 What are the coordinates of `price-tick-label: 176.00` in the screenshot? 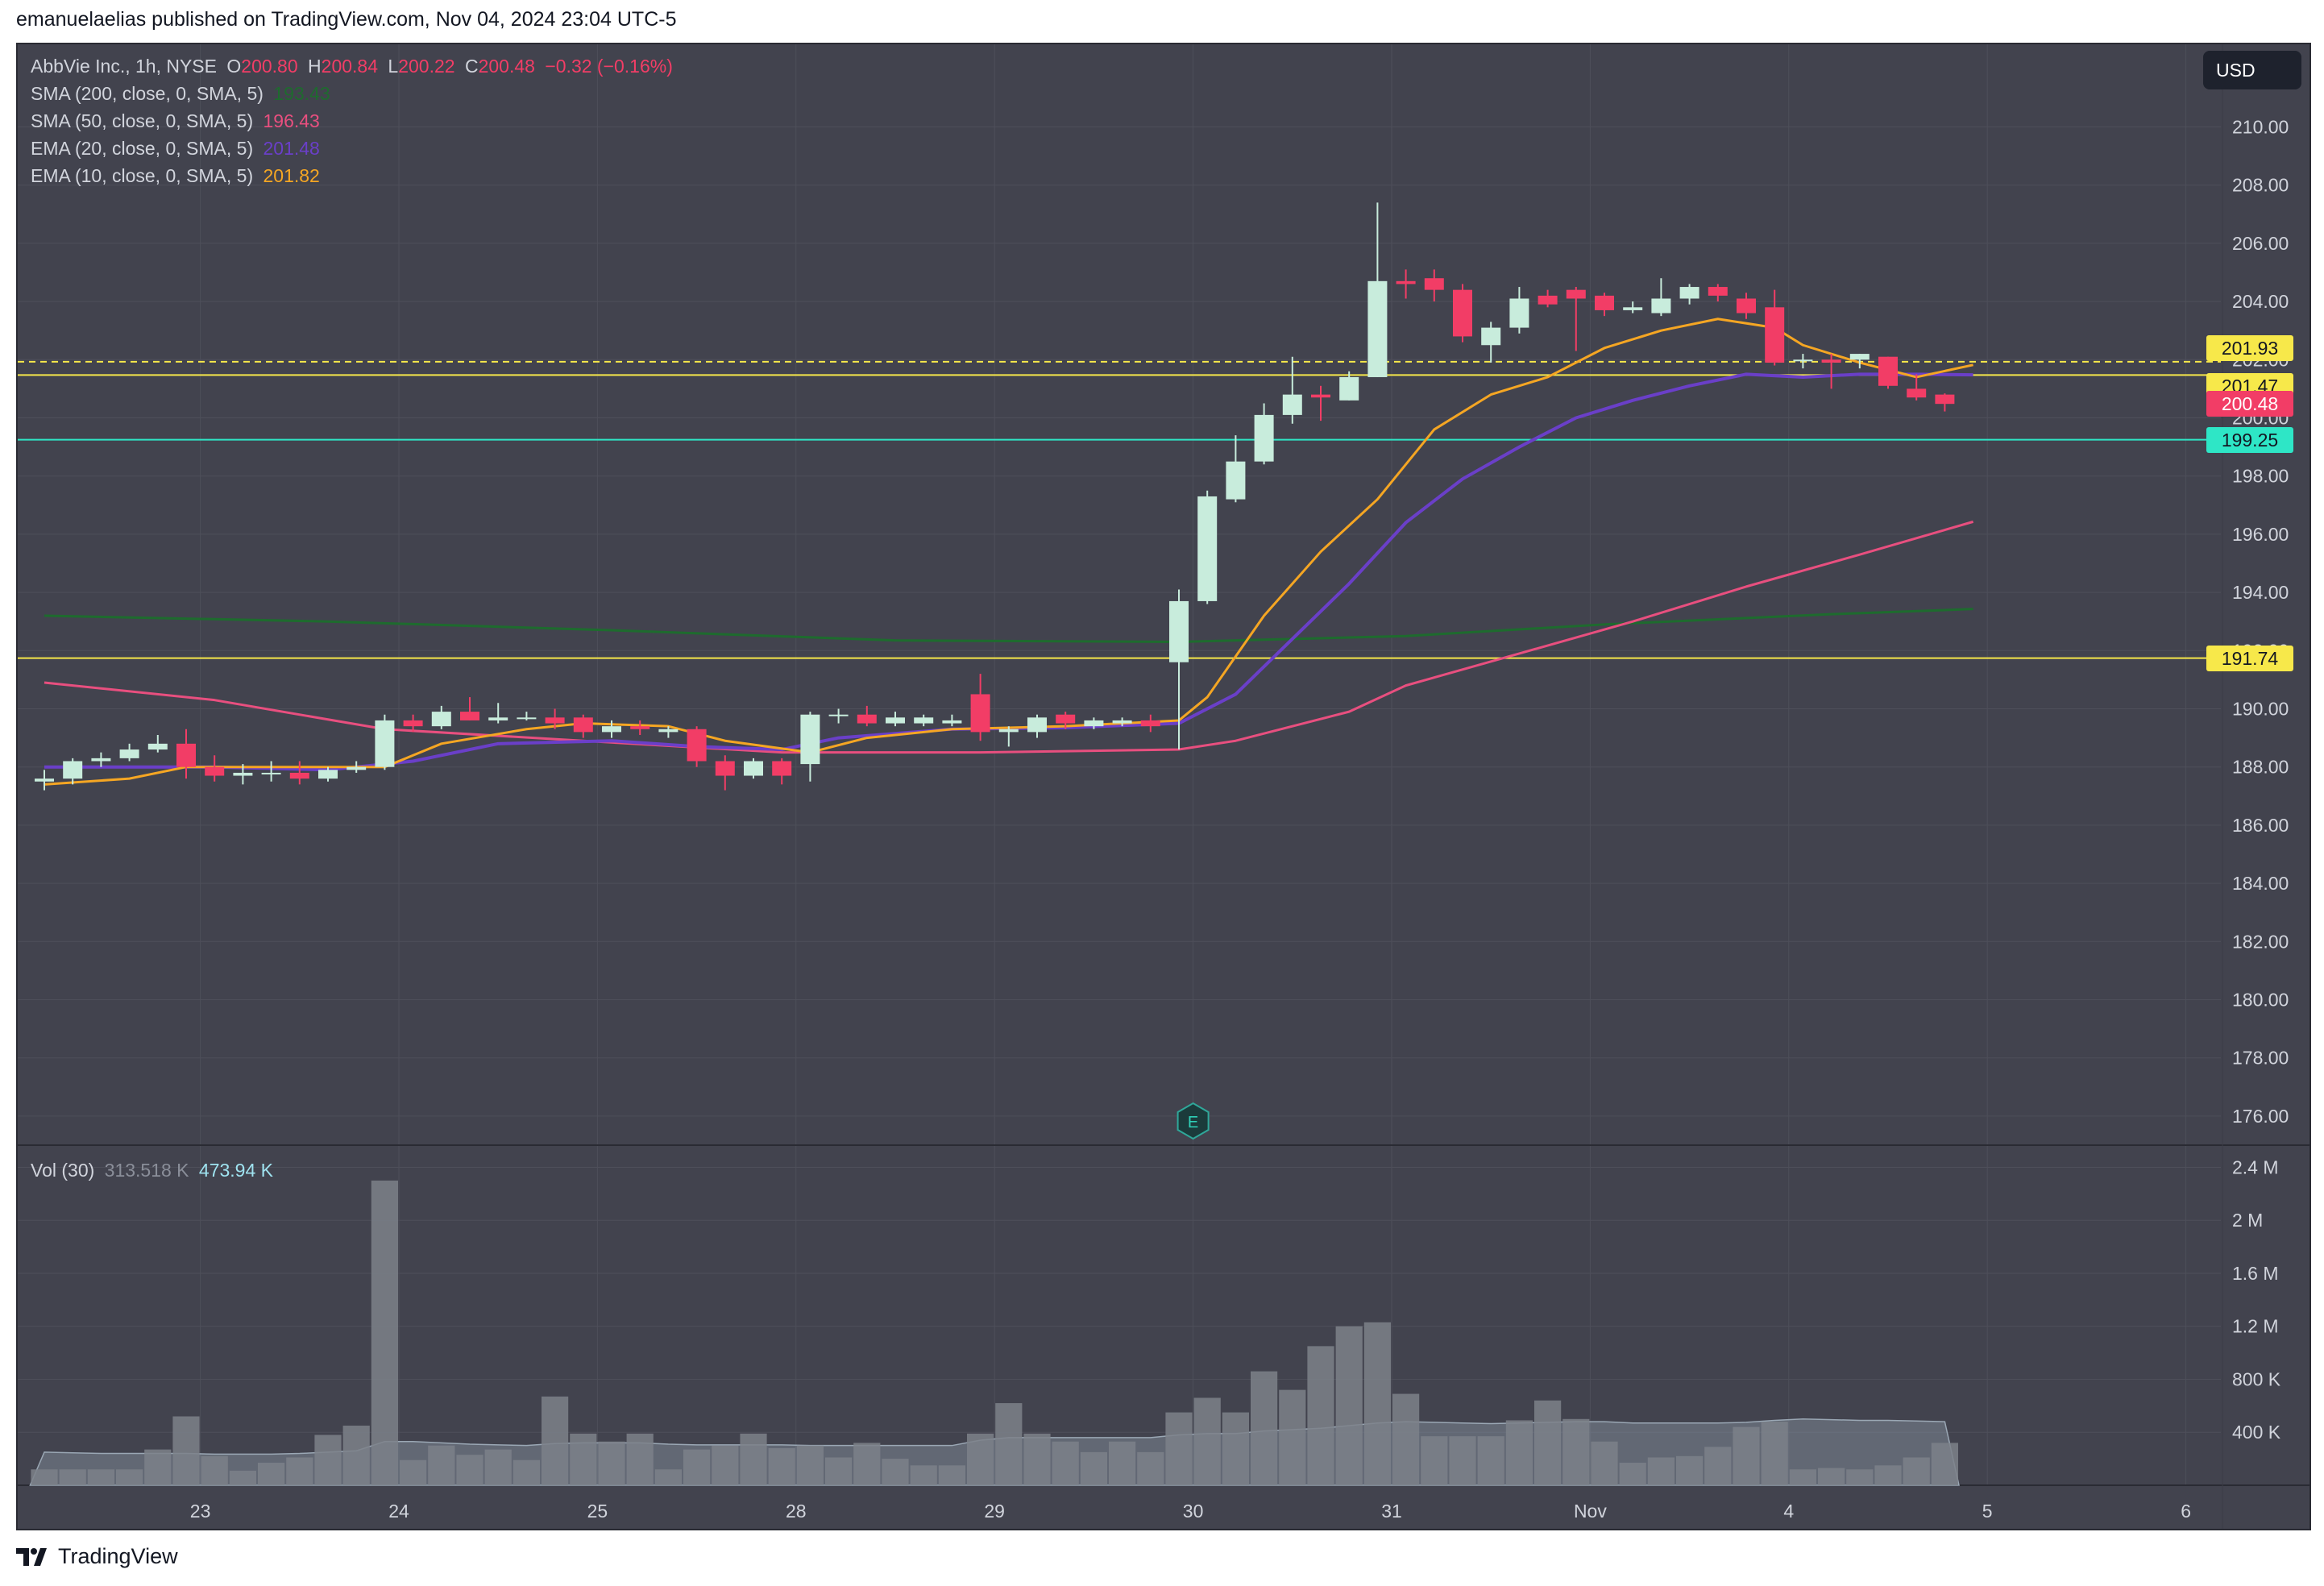 It's located at (2260, 1116).